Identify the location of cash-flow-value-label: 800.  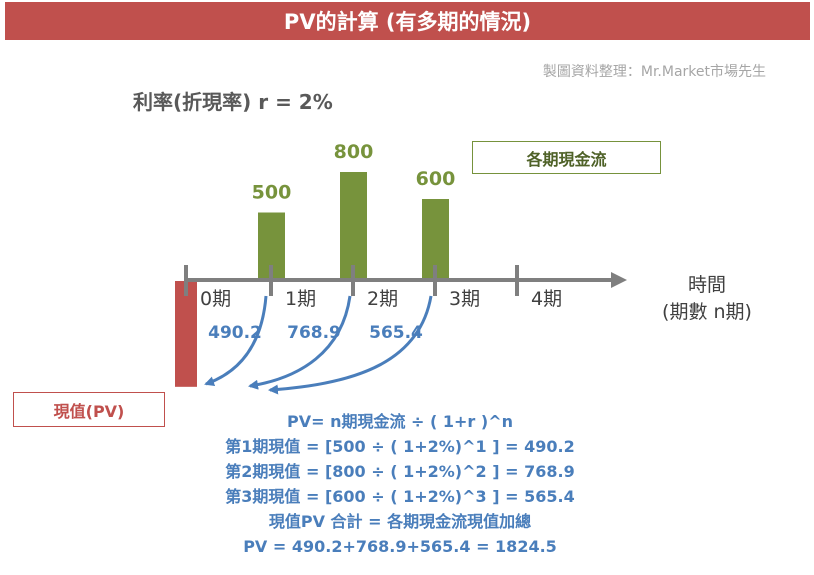
(354, 152).